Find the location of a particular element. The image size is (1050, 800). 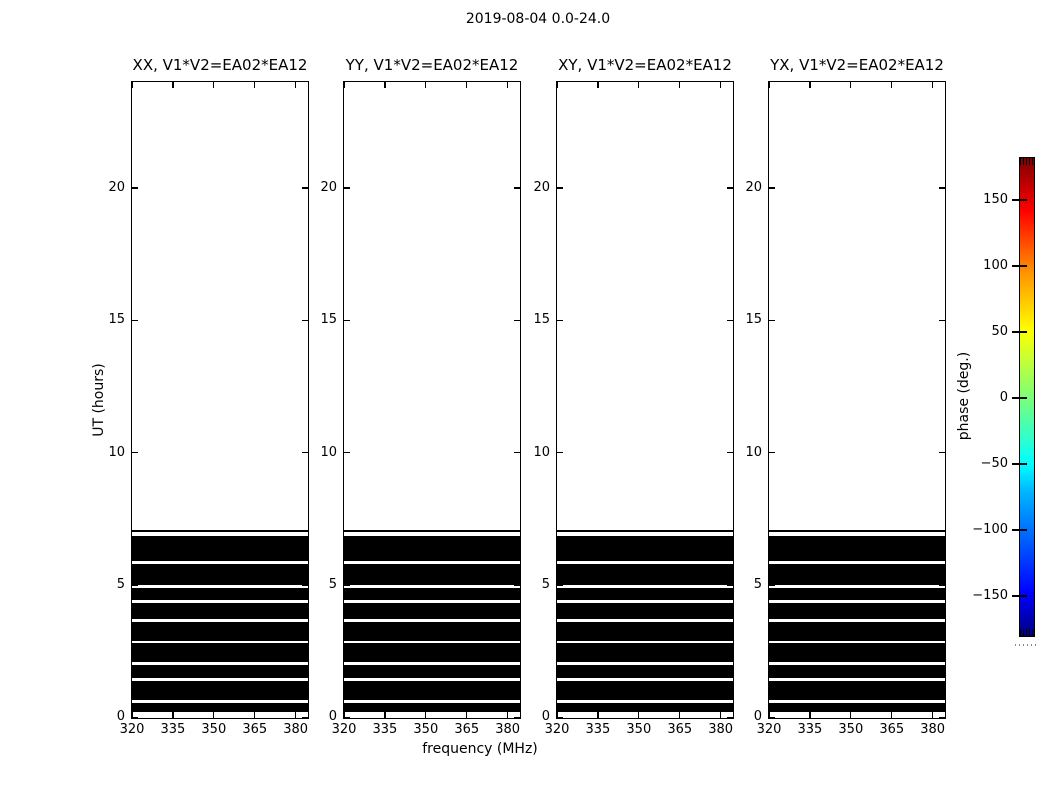

y-tick-label: 5 is located at coordinates (545, 585).